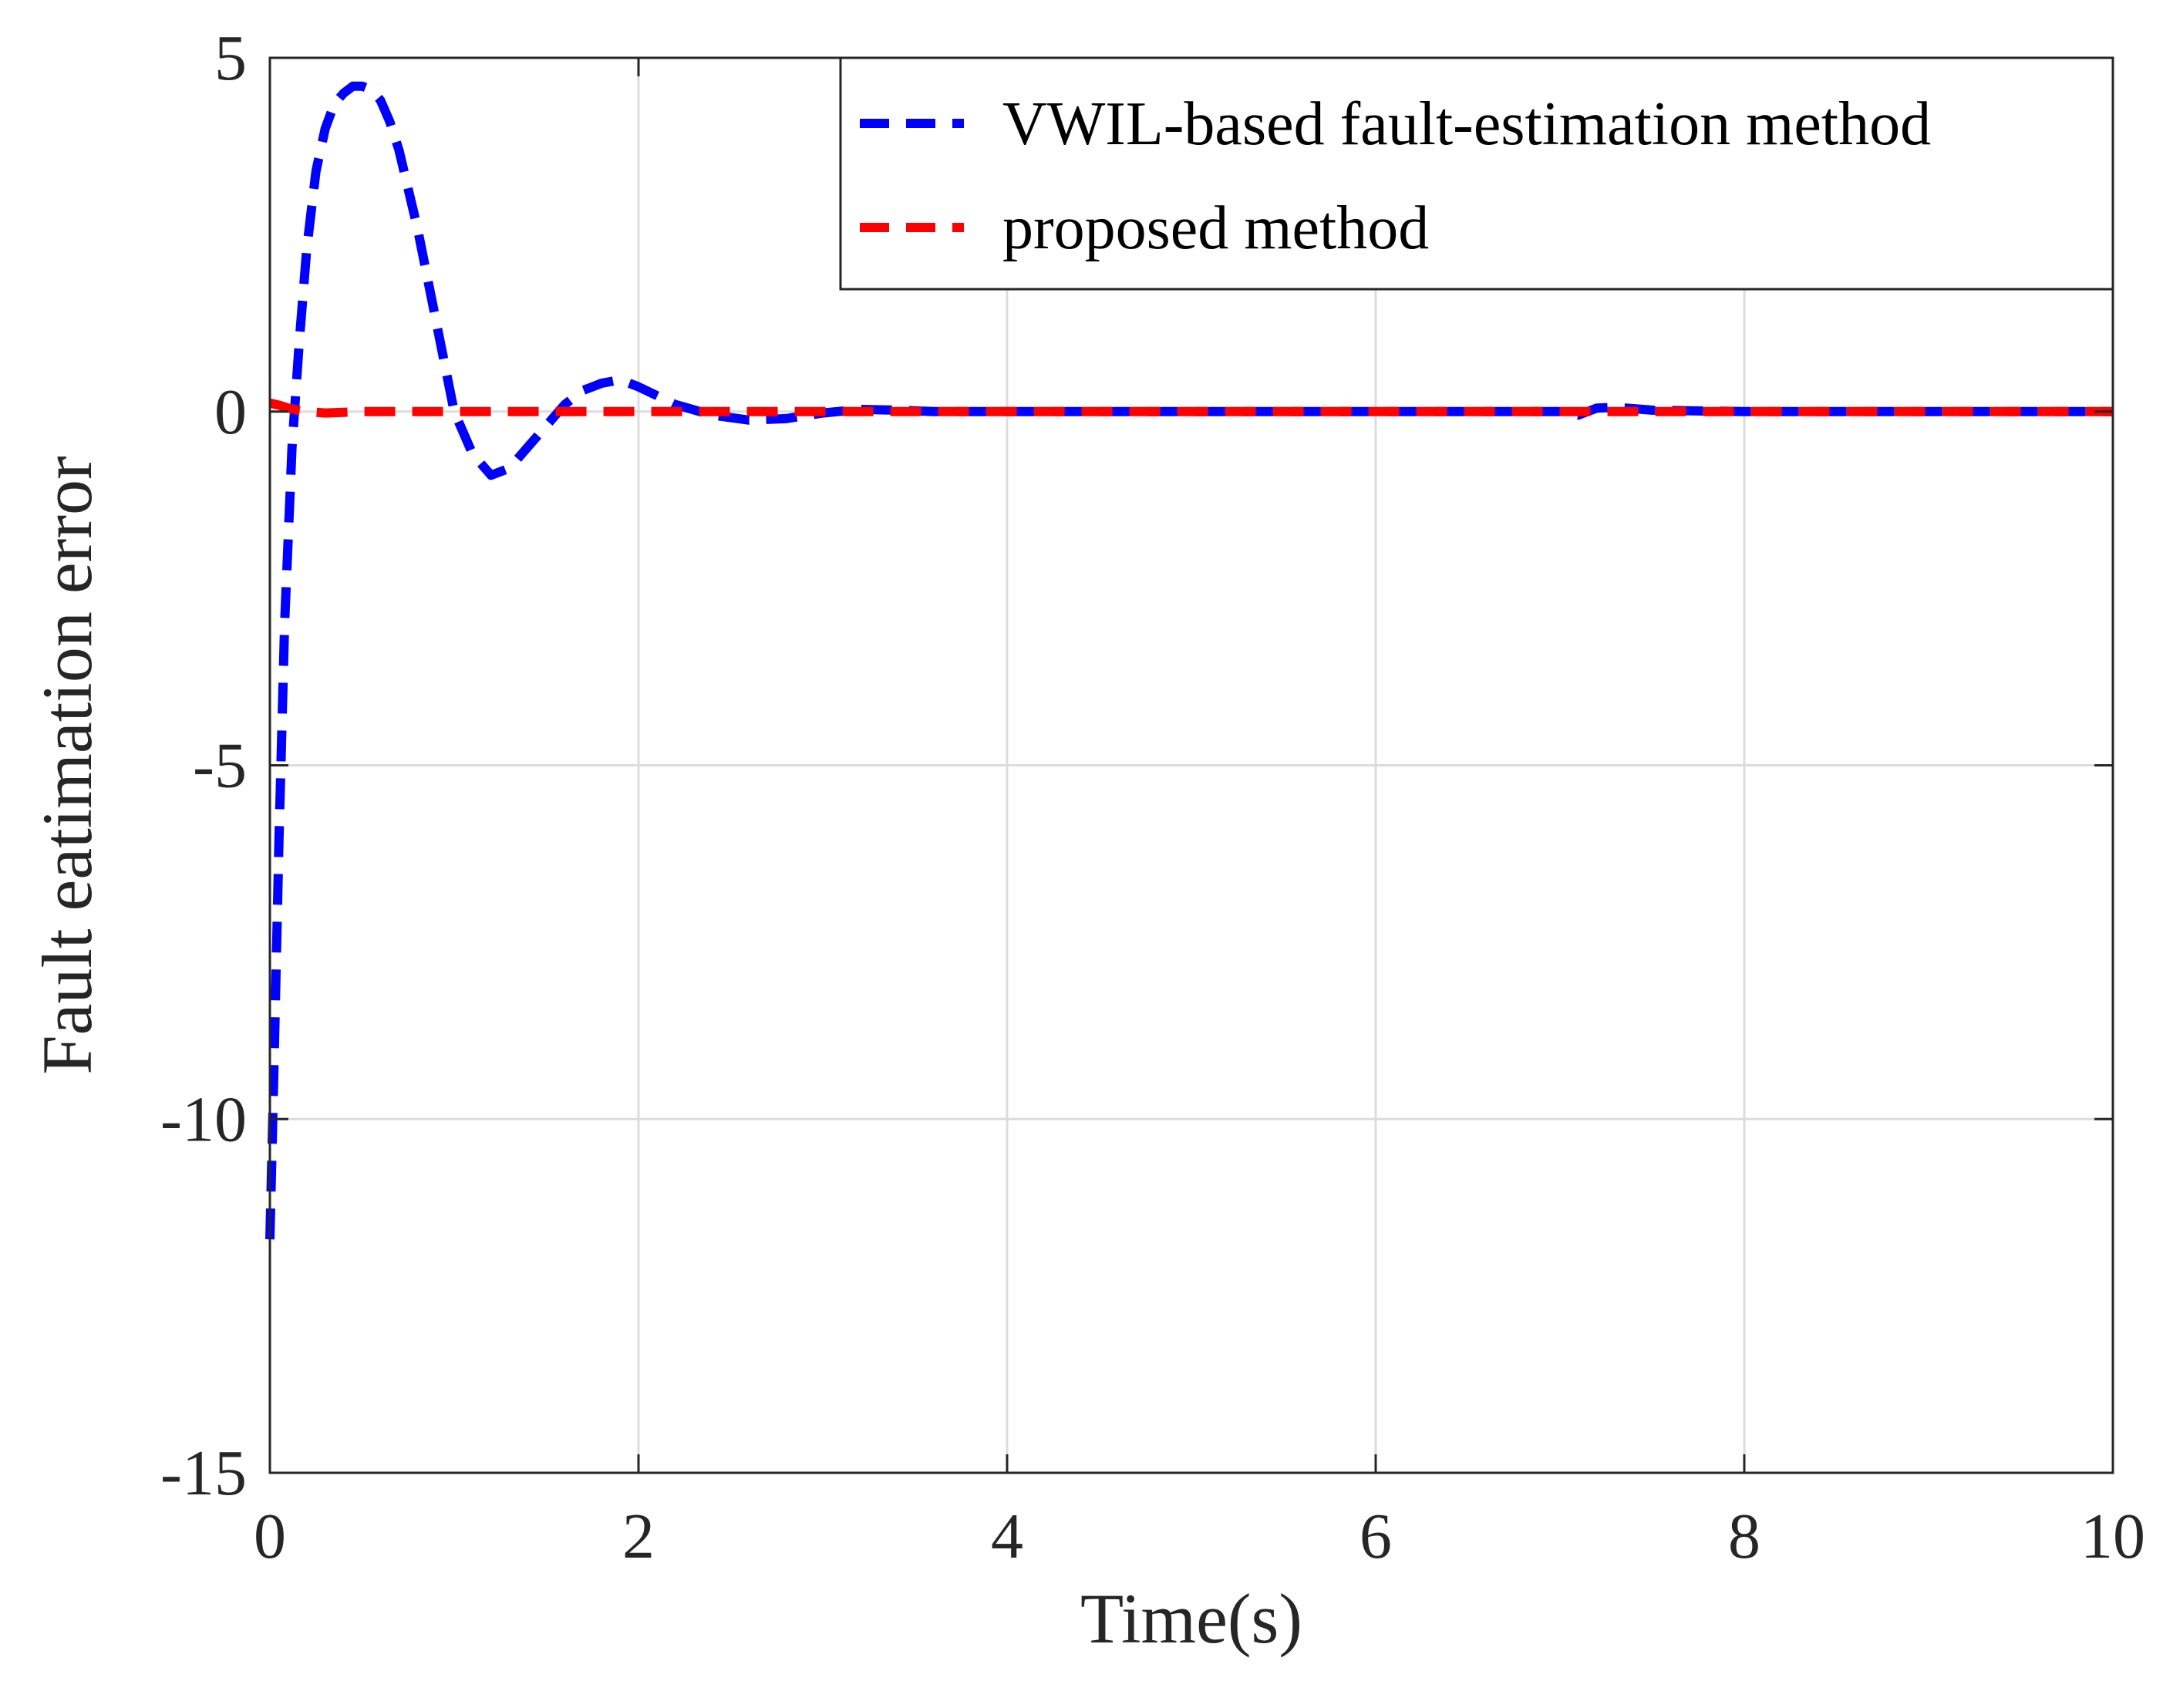 The width and height of the screenshot is (2163, 1708). Describe the element at coordinates (1191, 1618) in the screenshot. I see `x-axis-label: Time(s)` at that location.